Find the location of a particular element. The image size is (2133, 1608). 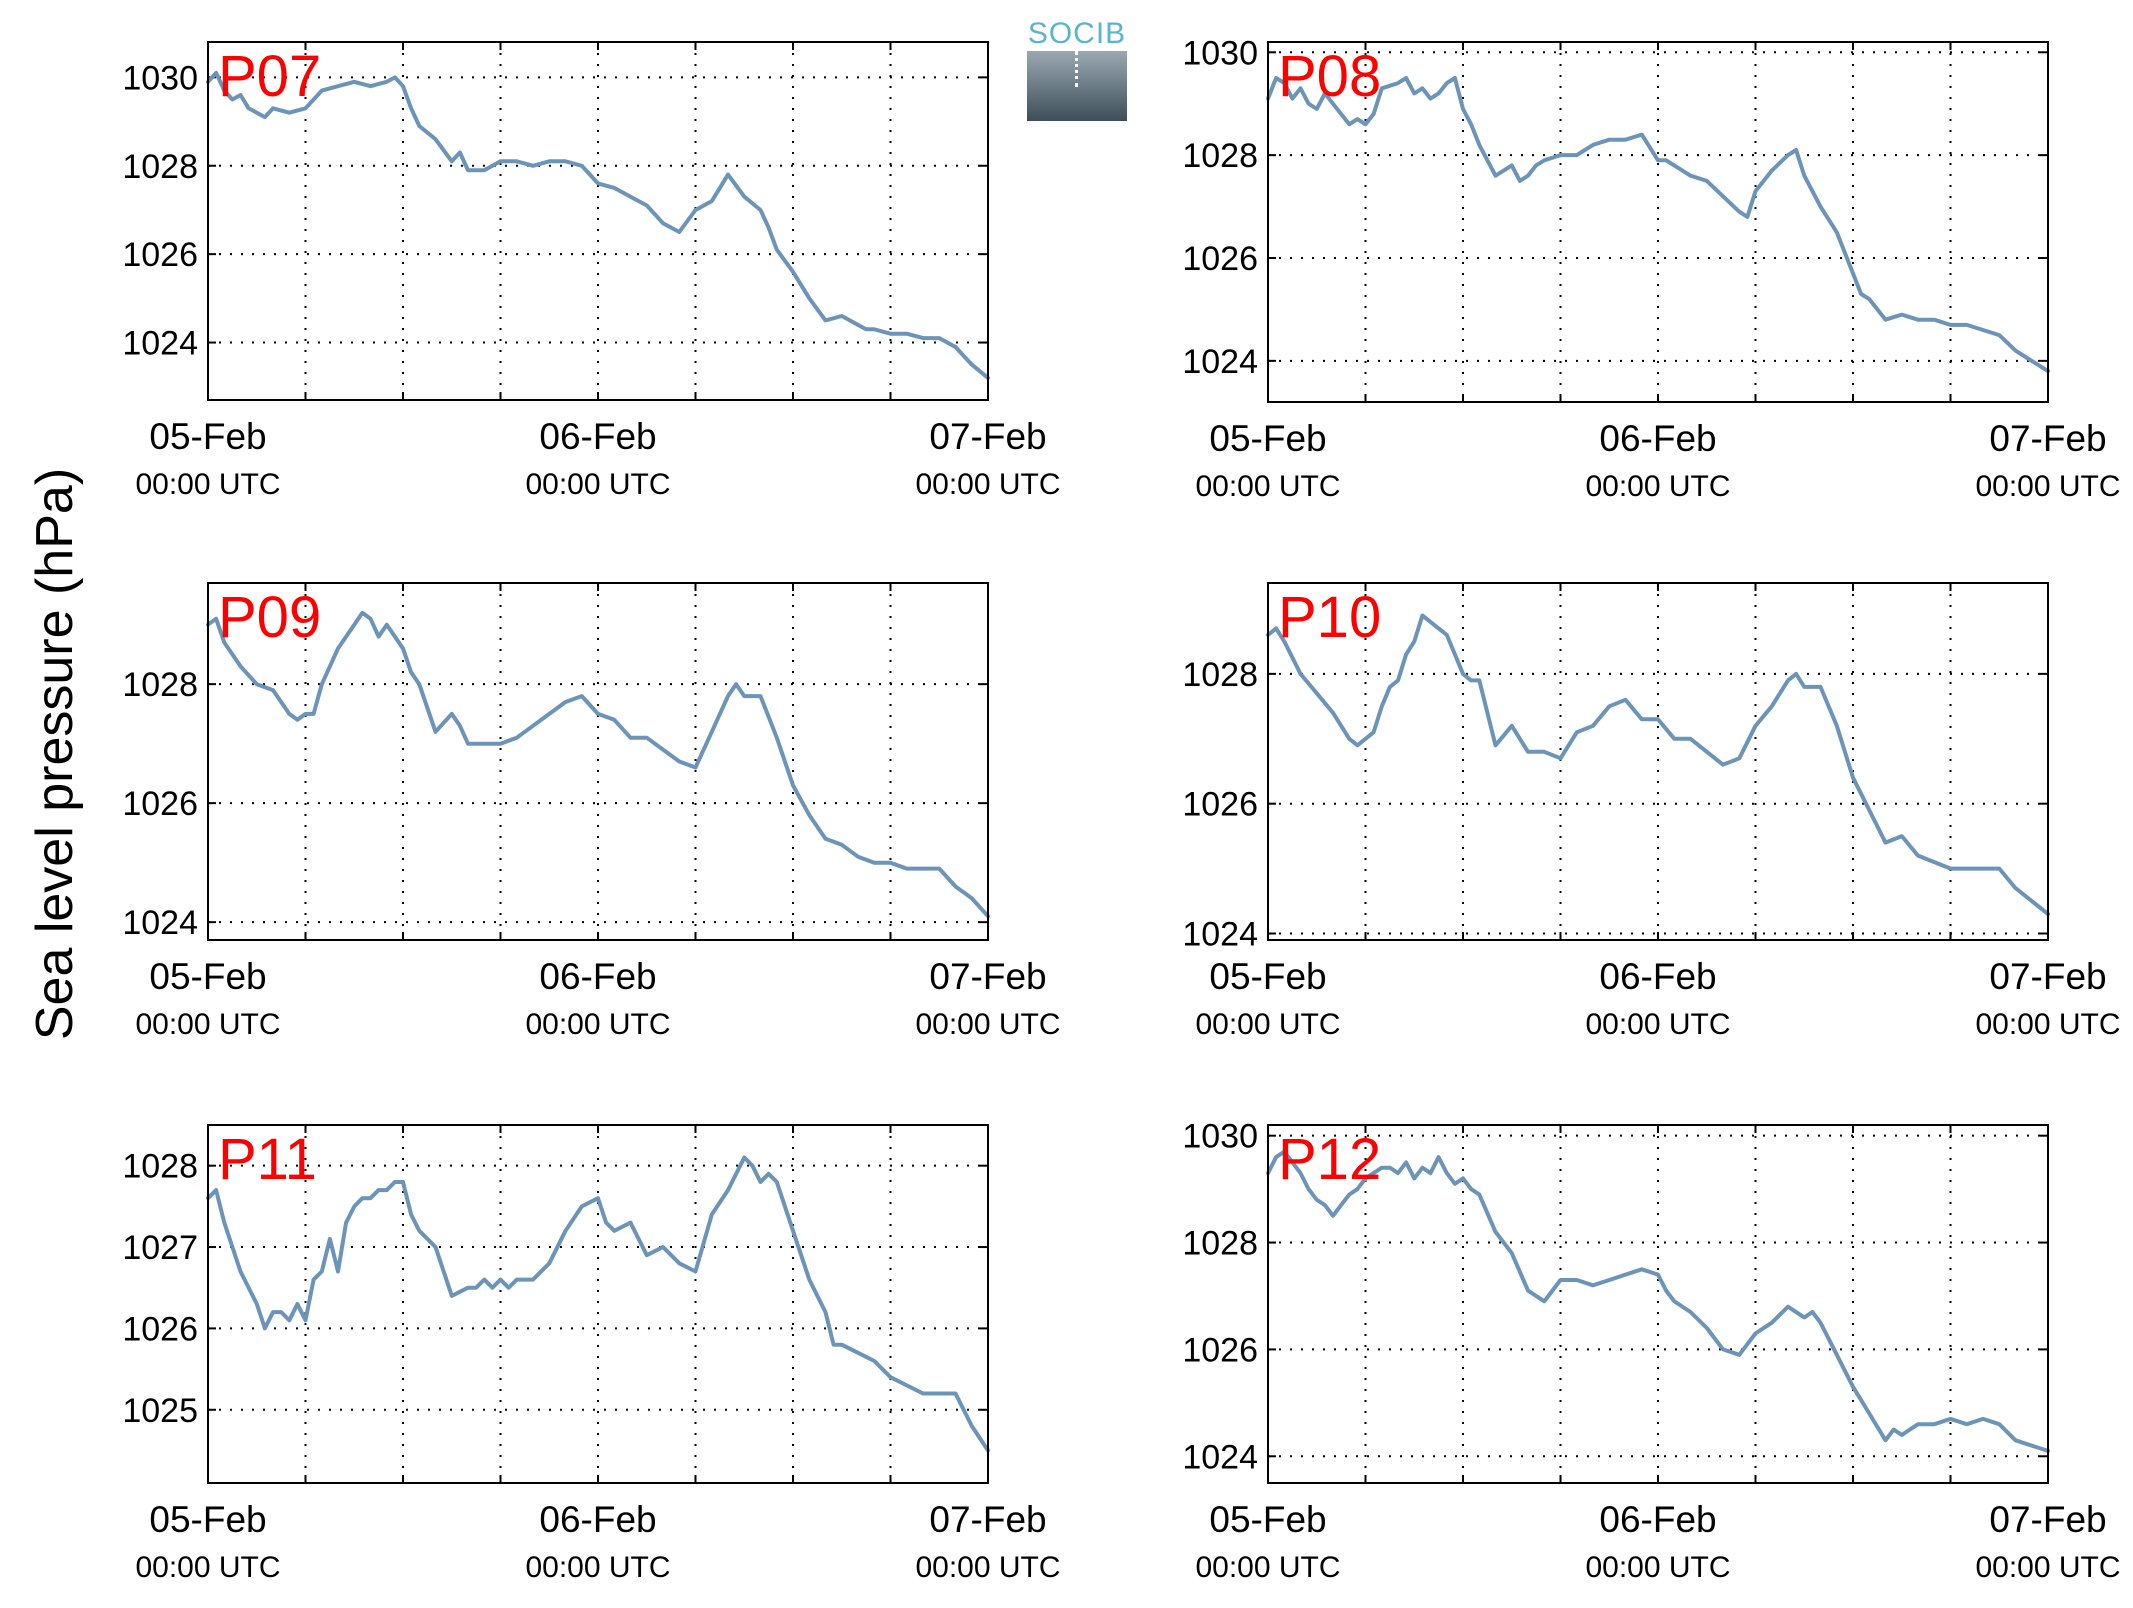

logo-pole-mark is located at coordinates (1076, 69).